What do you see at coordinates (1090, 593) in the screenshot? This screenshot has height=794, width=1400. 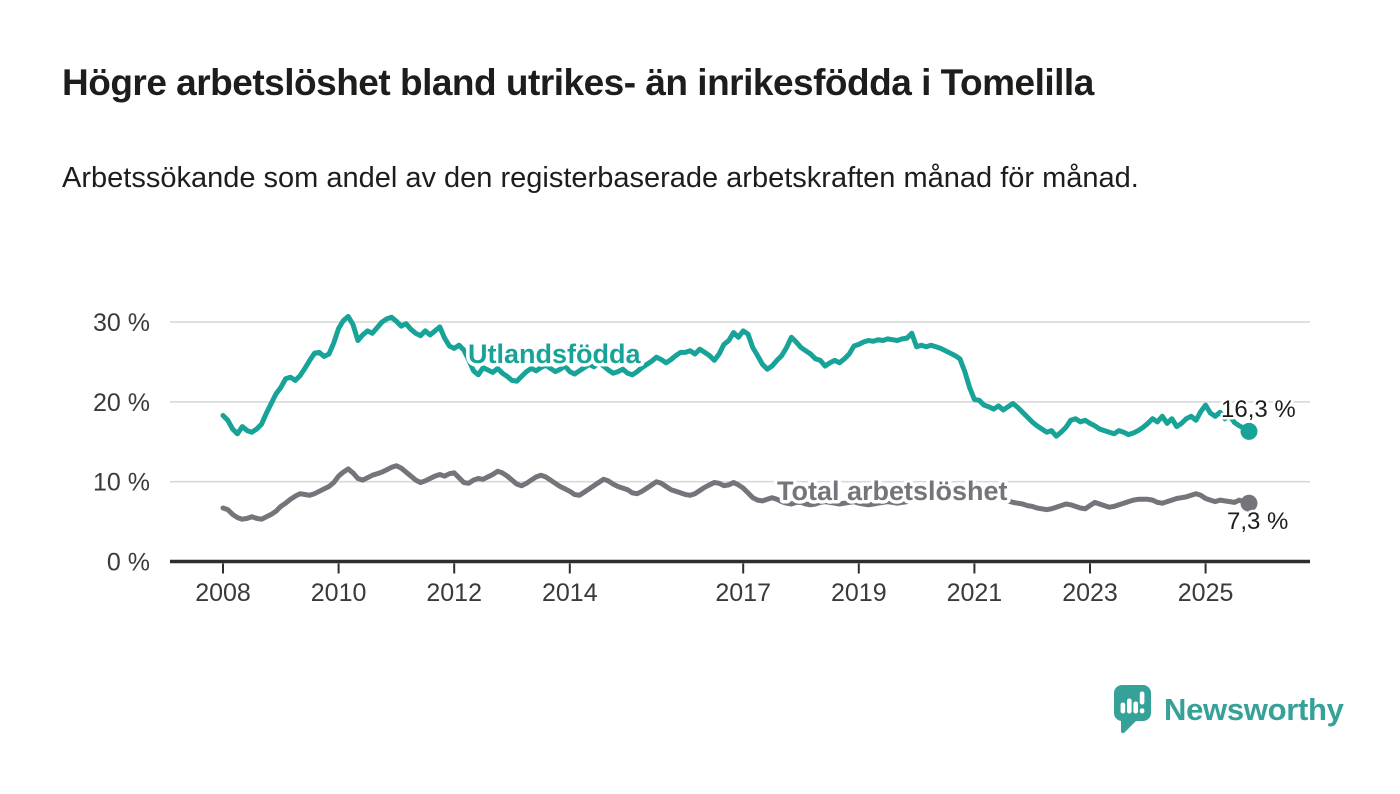 I see `x-tick-label: 2023` at bounding box center [1090, 593].